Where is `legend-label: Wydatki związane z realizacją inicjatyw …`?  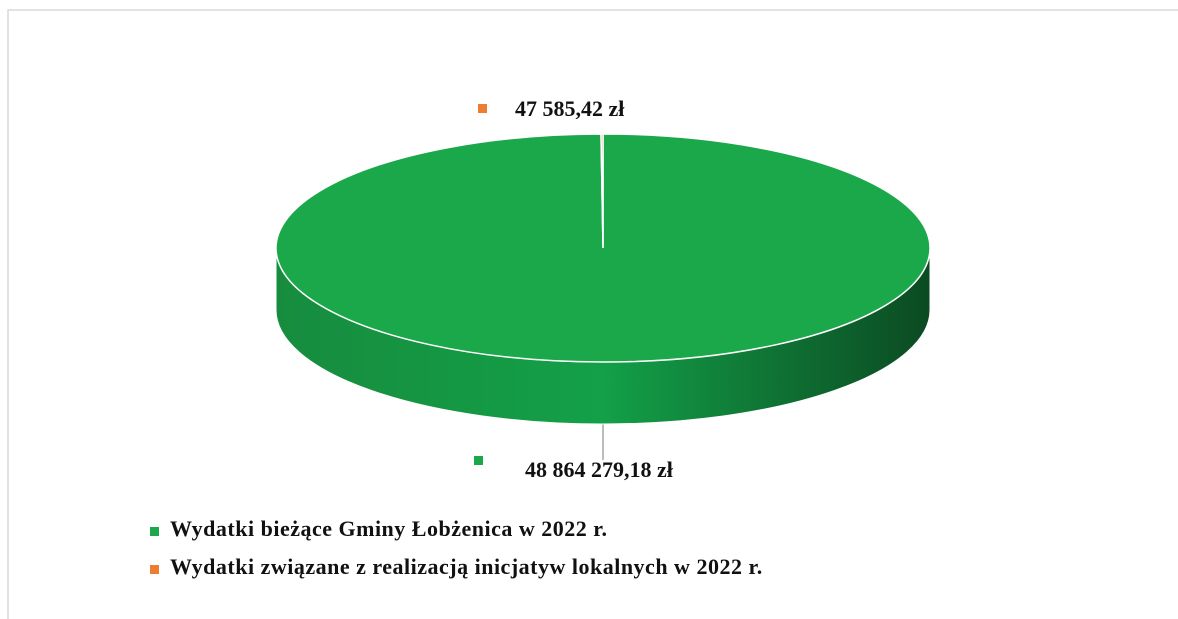 legend-label: Wydatki związane z realizacją inicjatyw … is located at coordinates (466, 566).